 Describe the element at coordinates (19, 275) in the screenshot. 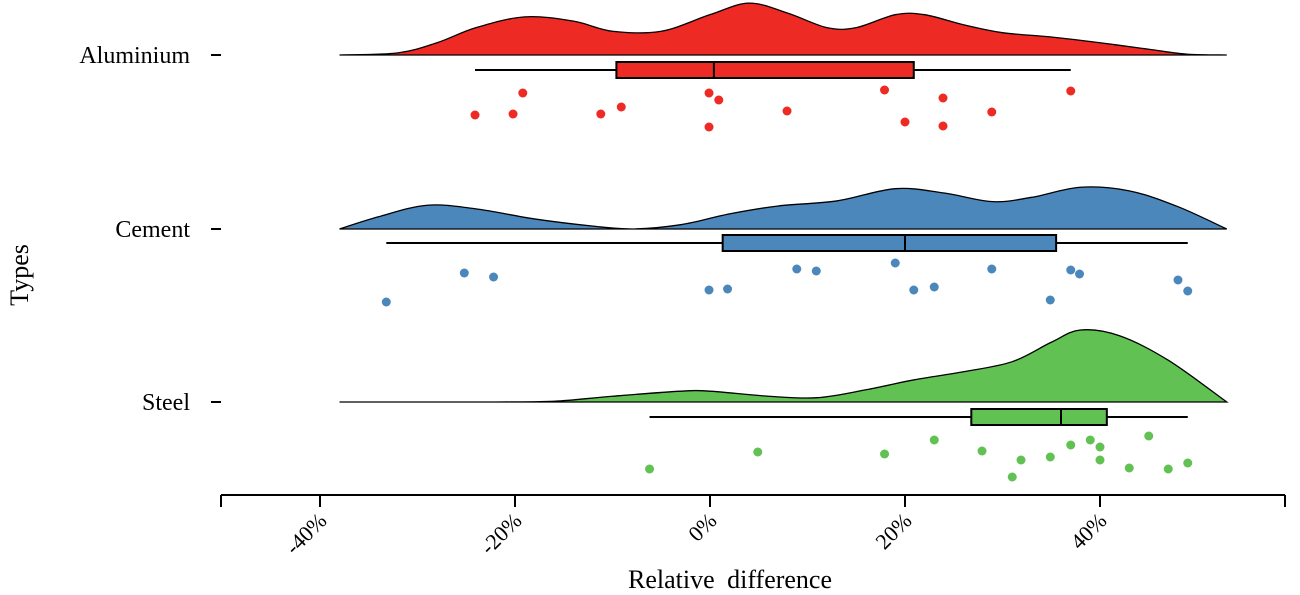

I see `y-axis-title: Types` at that location.